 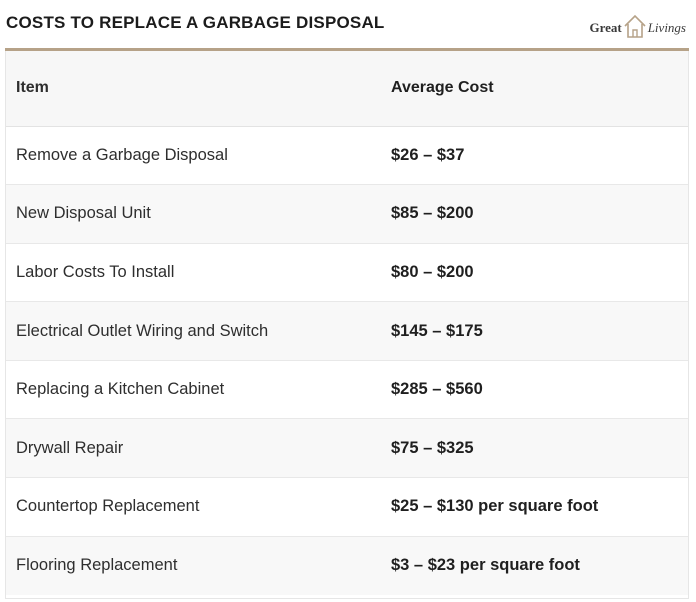 What do you see at coordinates (666, 27) in the screenshot?
I see `logo-text-livings: Livings` at bounding box center [666, 27].